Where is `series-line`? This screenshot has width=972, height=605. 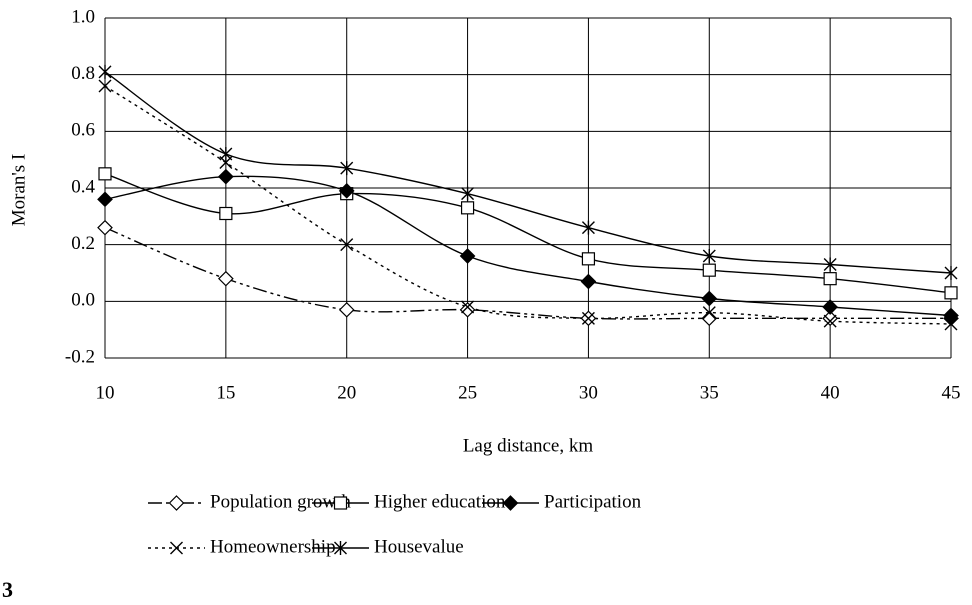 series-line is located at coordinates (527, 273).